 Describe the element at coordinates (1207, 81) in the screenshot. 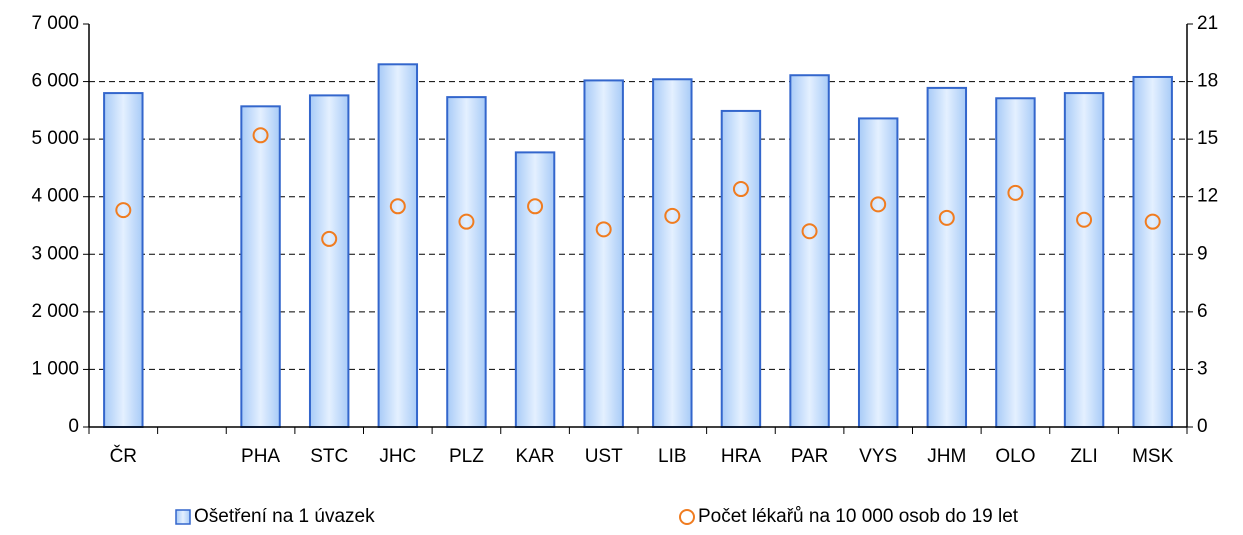

I see `y2-tick-label: 18` at that location.